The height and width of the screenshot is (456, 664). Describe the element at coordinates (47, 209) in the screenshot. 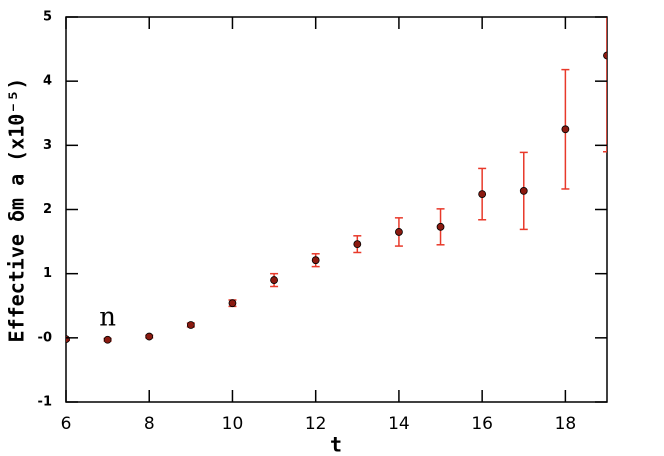

I see `y-tick-label: 2` at that location.